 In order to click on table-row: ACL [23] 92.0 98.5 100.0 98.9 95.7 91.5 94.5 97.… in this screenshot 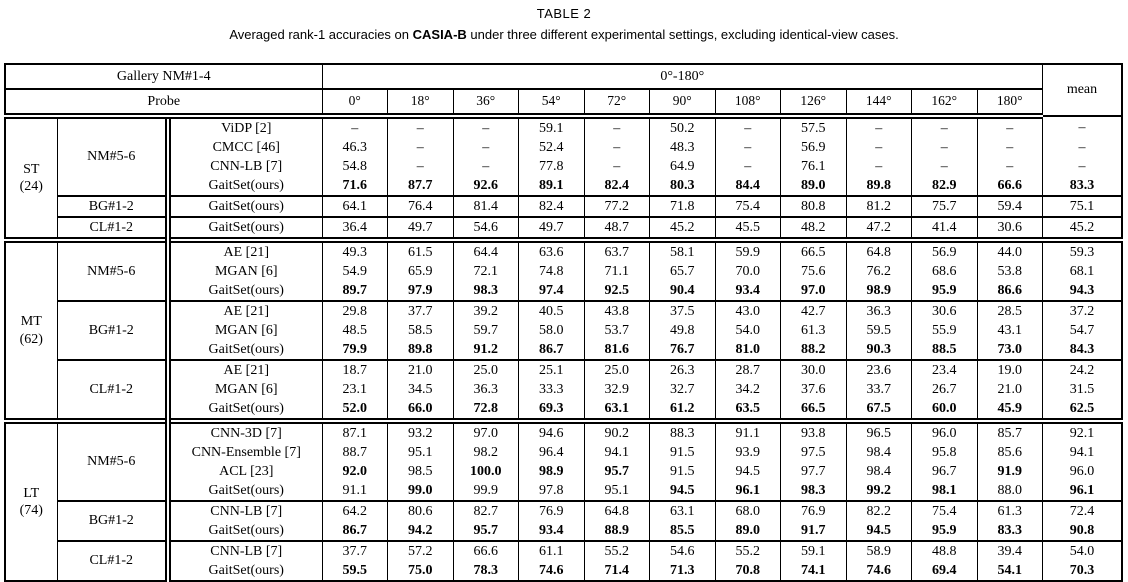, I will do `click(563, 471)`.